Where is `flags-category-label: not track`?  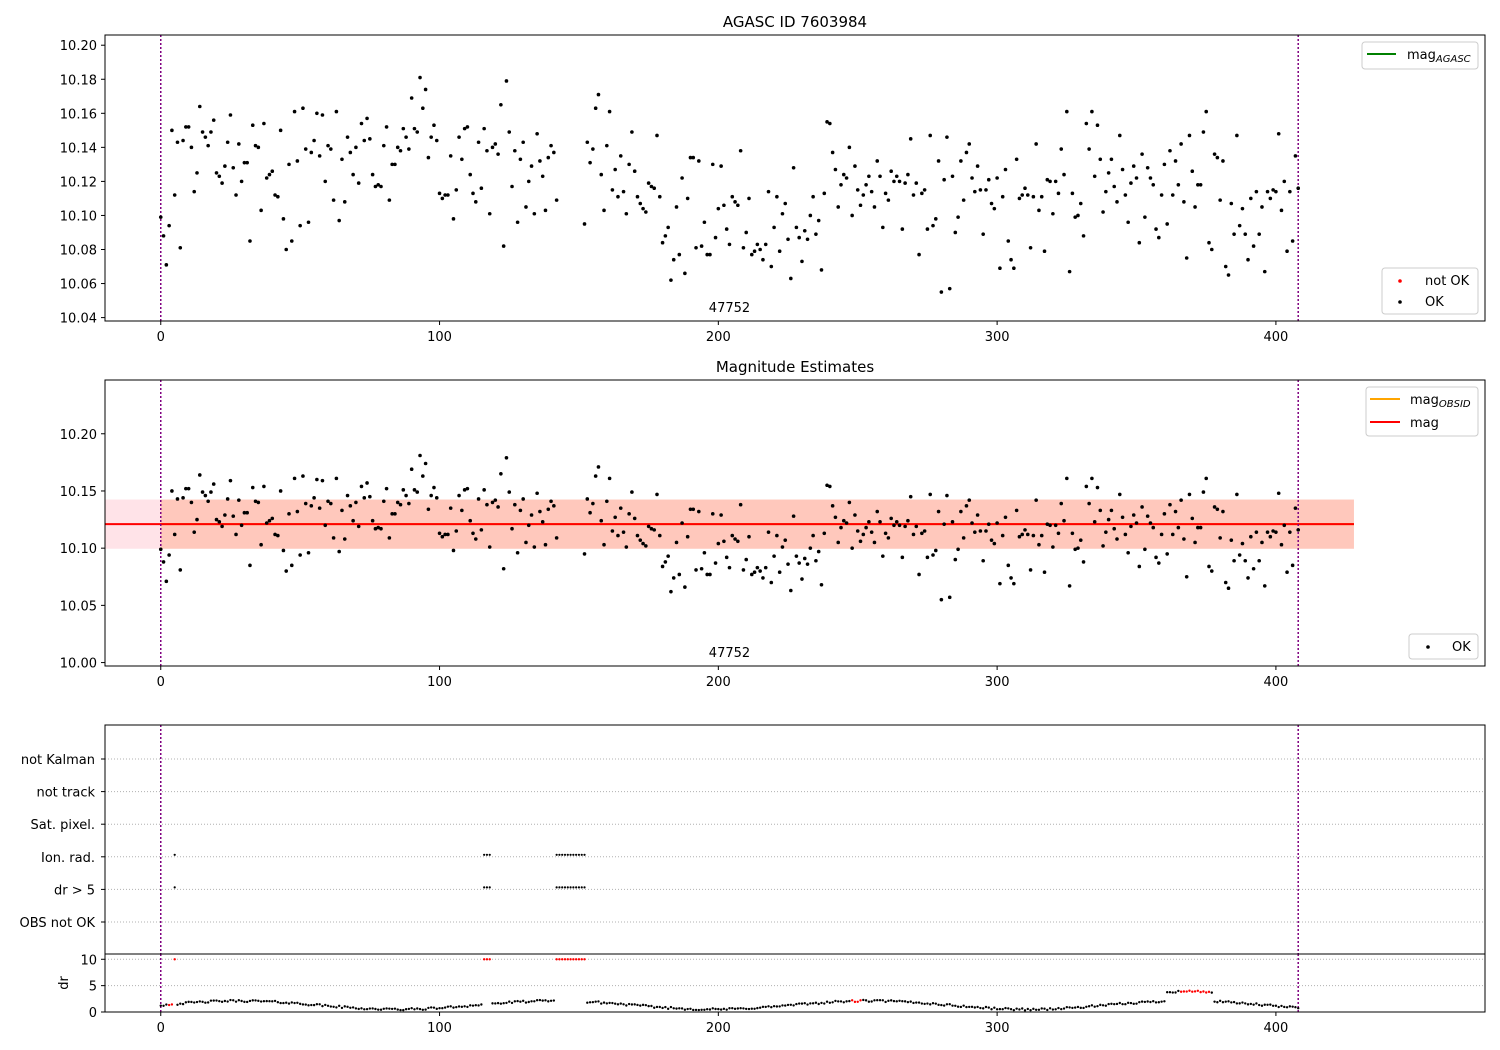 flags-category-label: not track is located at coordinates (65, 793).